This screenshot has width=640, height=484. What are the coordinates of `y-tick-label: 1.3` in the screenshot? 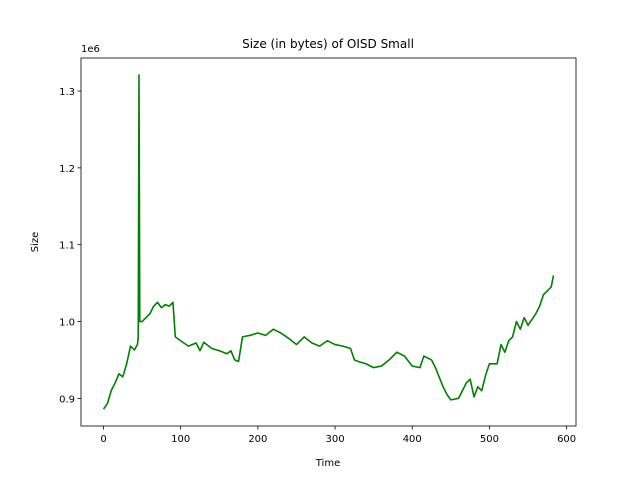 It's located at (67, 92).